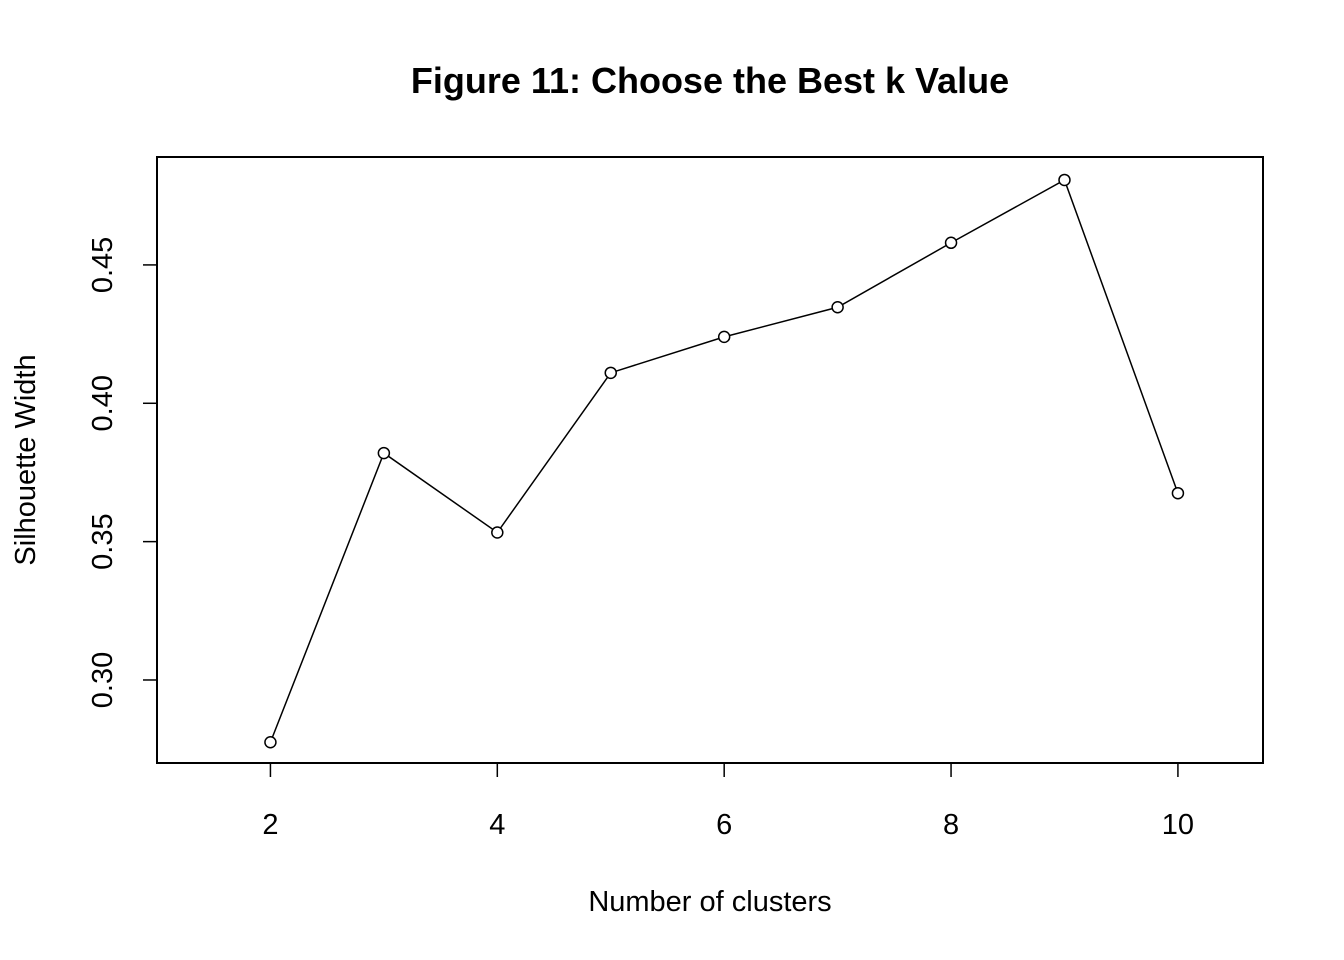 Image resolution: width=1344 pixels, height=960 pixels. Describe the element at coordinates (497, 825) in the screenshot. I see `x-tick-label: 4` at that location.